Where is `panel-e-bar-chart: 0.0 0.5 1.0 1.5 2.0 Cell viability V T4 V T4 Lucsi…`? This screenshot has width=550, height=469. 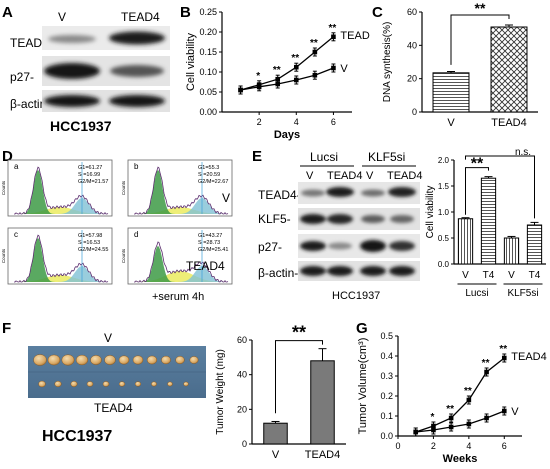
panel-e-bar-chart: 0.0 0.5 1.0 1.5 2.0 Cell viability V T4 V T4 Lucsi… is located at coordinates (485, 223).